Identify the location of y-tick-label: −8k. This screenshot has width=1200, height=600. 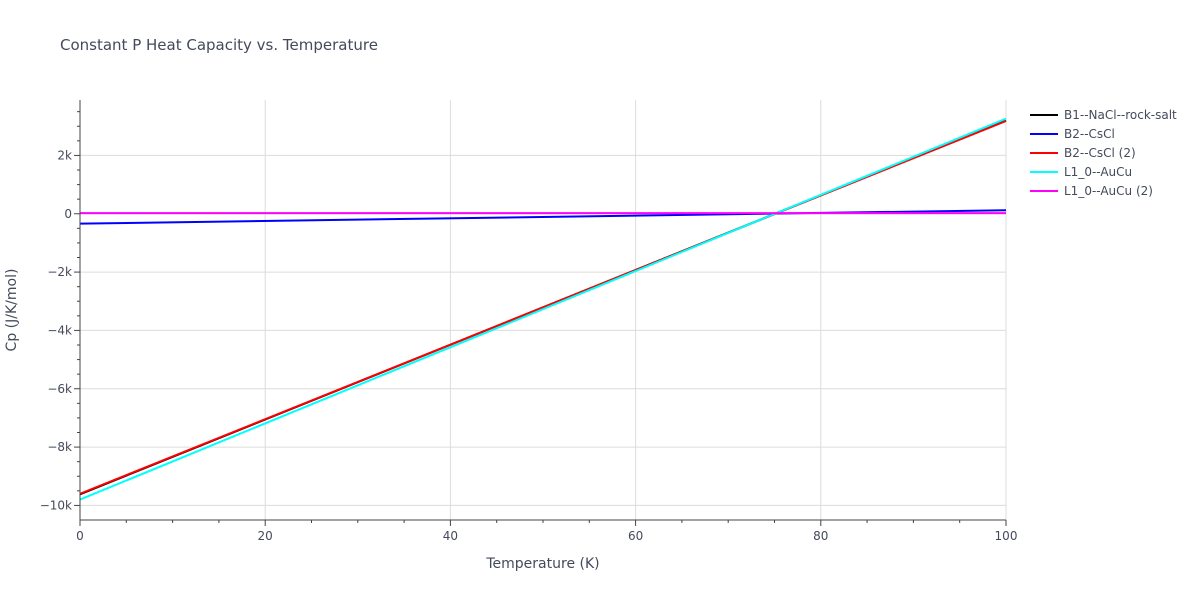
(59, 447).